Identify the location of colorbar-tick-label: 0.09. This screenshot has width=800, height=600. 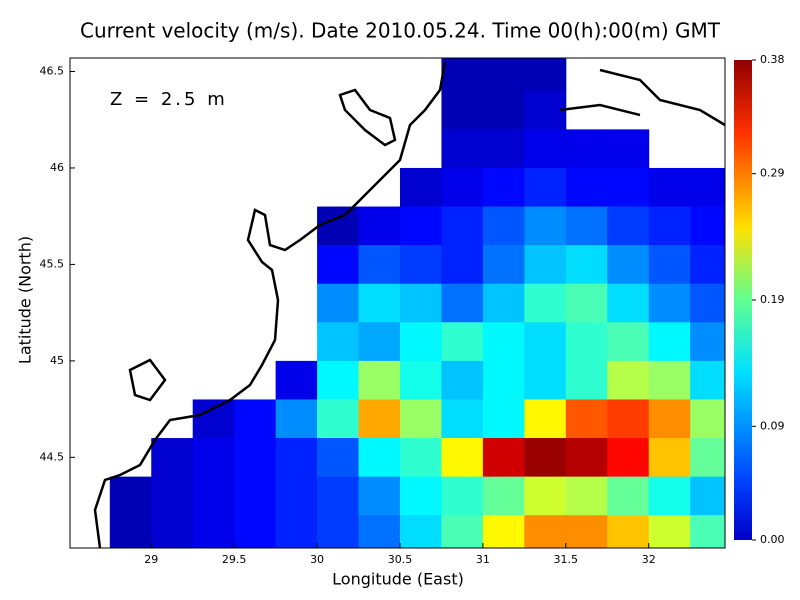
(772, 425).